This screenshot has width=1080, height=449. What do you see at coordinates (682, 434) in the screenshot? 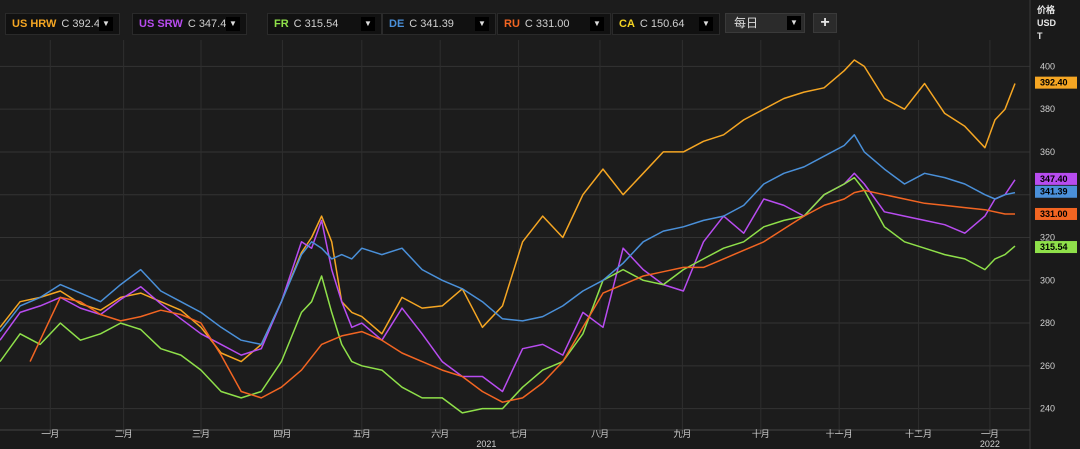
I see `x-tick-label: 九月` at bounding box center [682, 434].